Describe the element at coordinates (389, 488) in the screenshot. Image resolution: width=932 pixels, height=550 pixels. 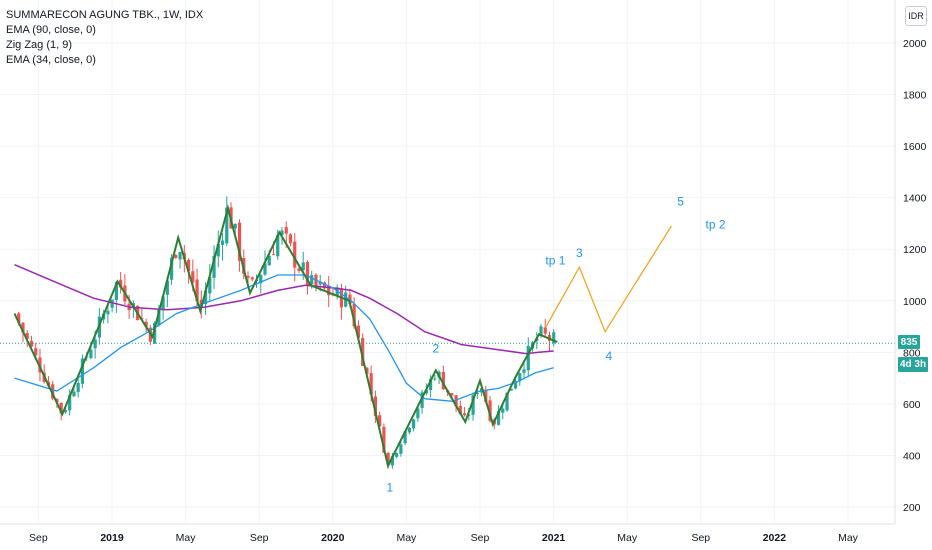
I see `wave-label: 1` at that location.